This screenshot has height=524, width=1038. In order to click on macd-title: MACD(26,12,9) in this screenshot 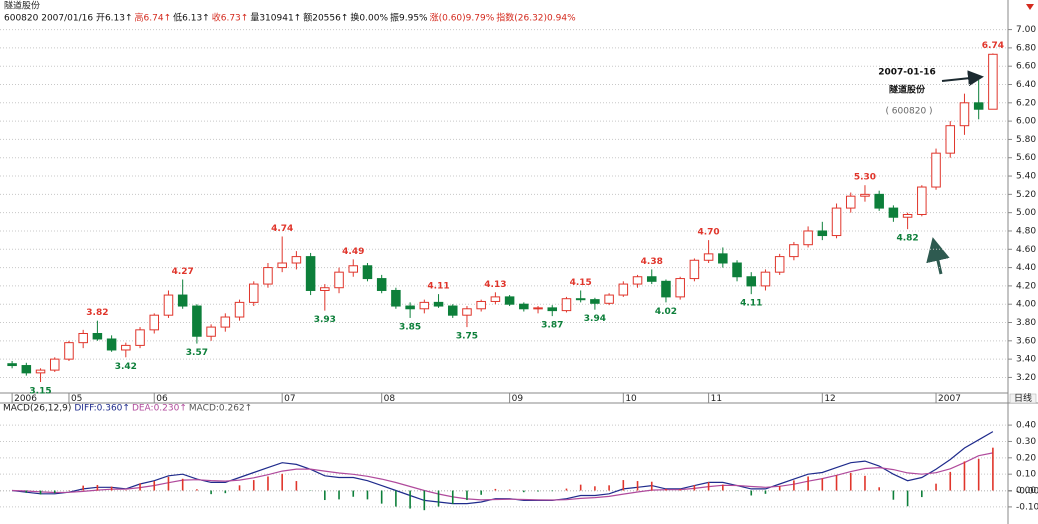, I will do `click(37, 409)`.